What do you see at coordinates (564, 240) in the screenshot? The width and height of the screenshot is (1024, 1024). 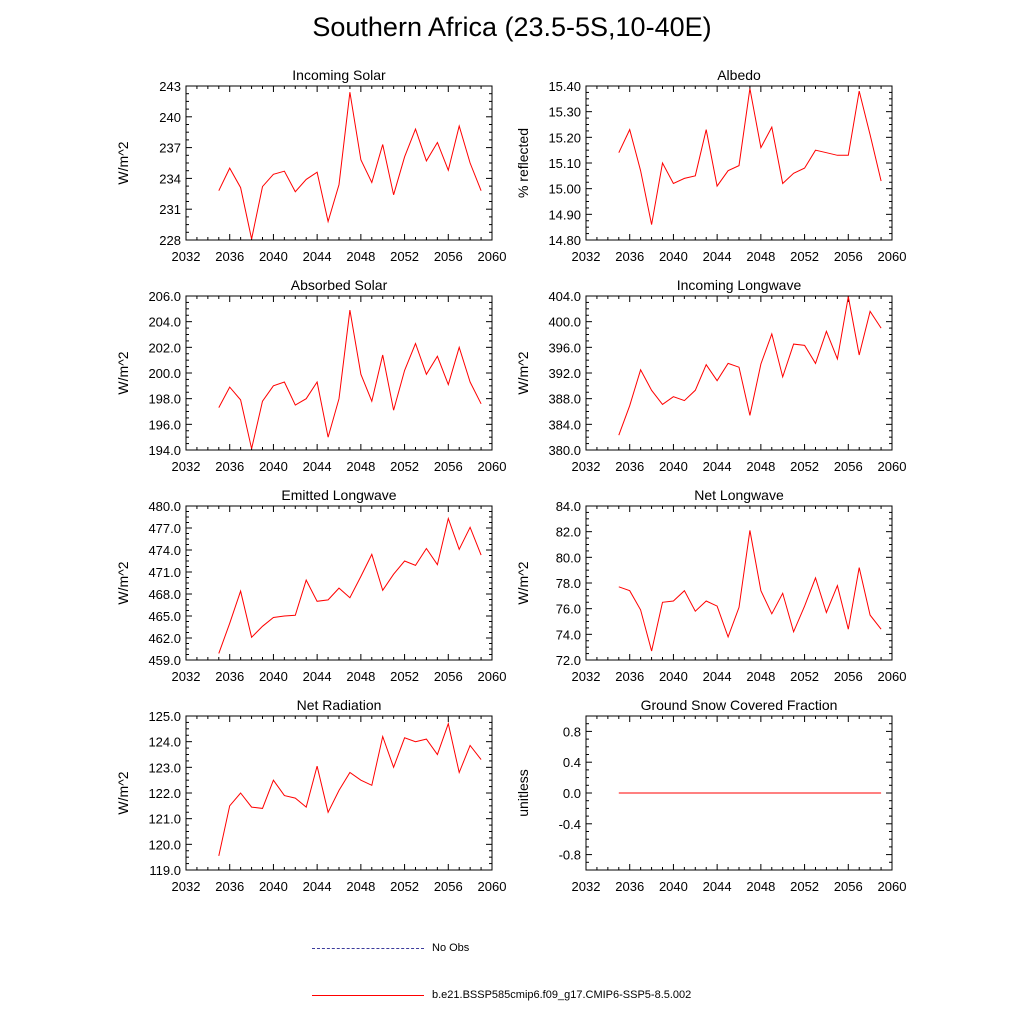 I see `y-tick-label: 14.80` at bounding box center [564, 240].